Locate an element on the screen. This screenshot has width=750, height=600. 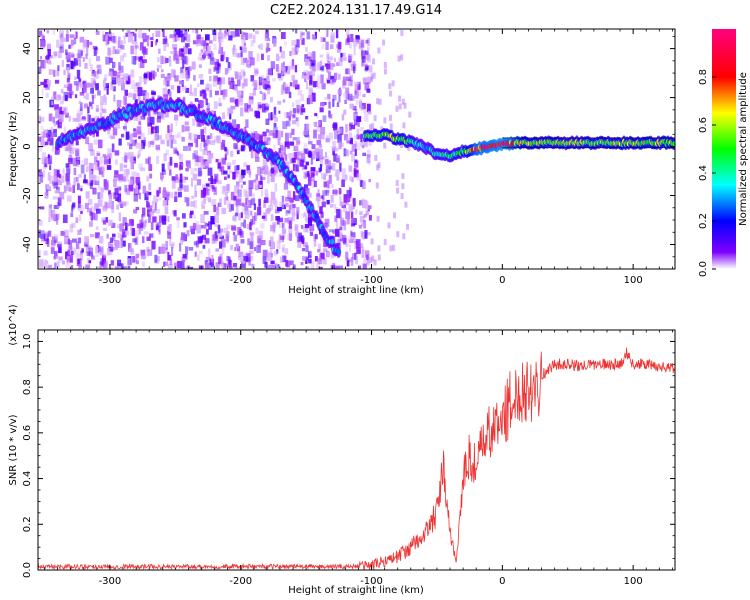
colorbar-ticks: 0.00.20.40.60.8 is located at coordinates (707, 173).